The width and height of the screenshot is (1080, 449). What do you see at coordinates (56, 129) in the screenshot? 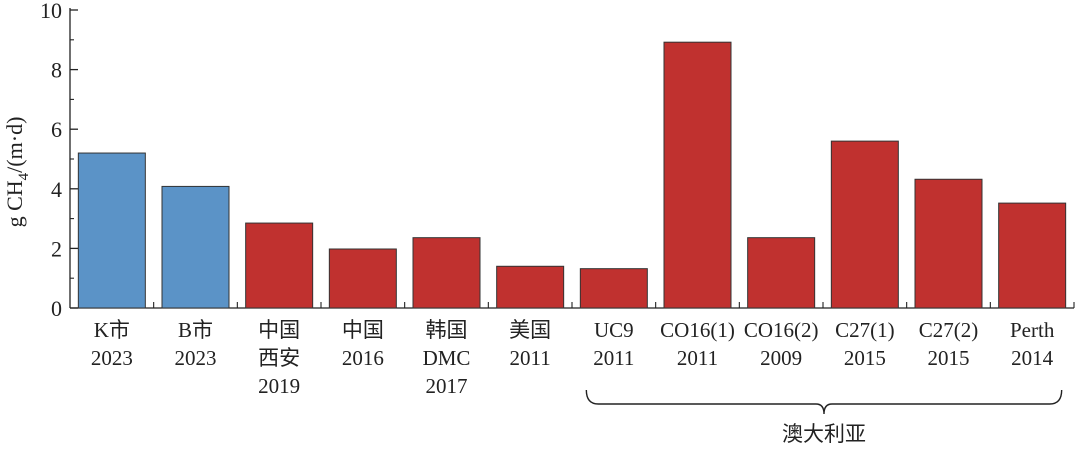
I see `y-tick-label: 6` at bounding box center [56, 129].